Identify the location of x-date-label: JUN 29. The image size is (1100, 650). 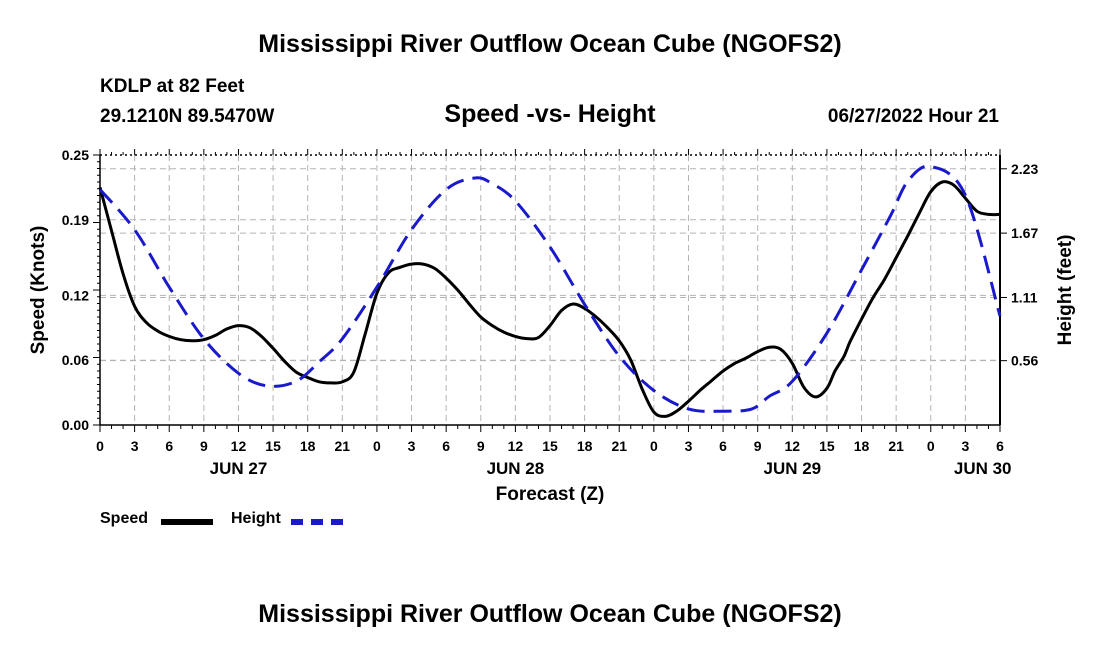
(792, 468).